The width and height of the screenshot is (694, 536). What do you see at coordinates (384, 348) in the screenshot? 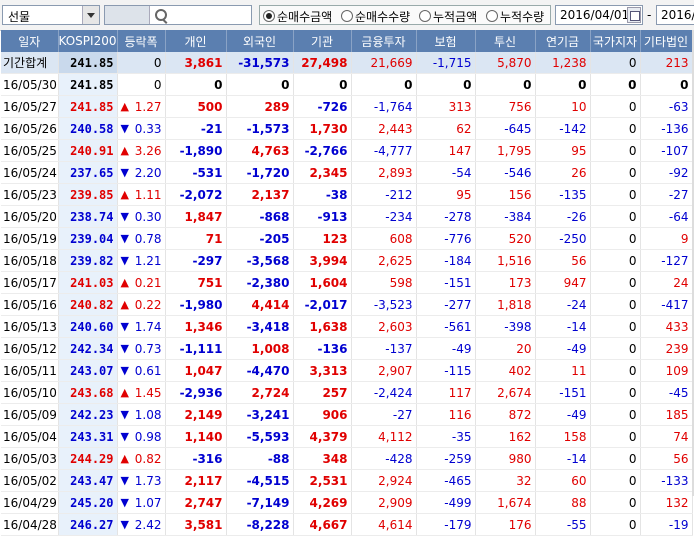
I see `cell-fin: -137` at bounding box center [384, 348].